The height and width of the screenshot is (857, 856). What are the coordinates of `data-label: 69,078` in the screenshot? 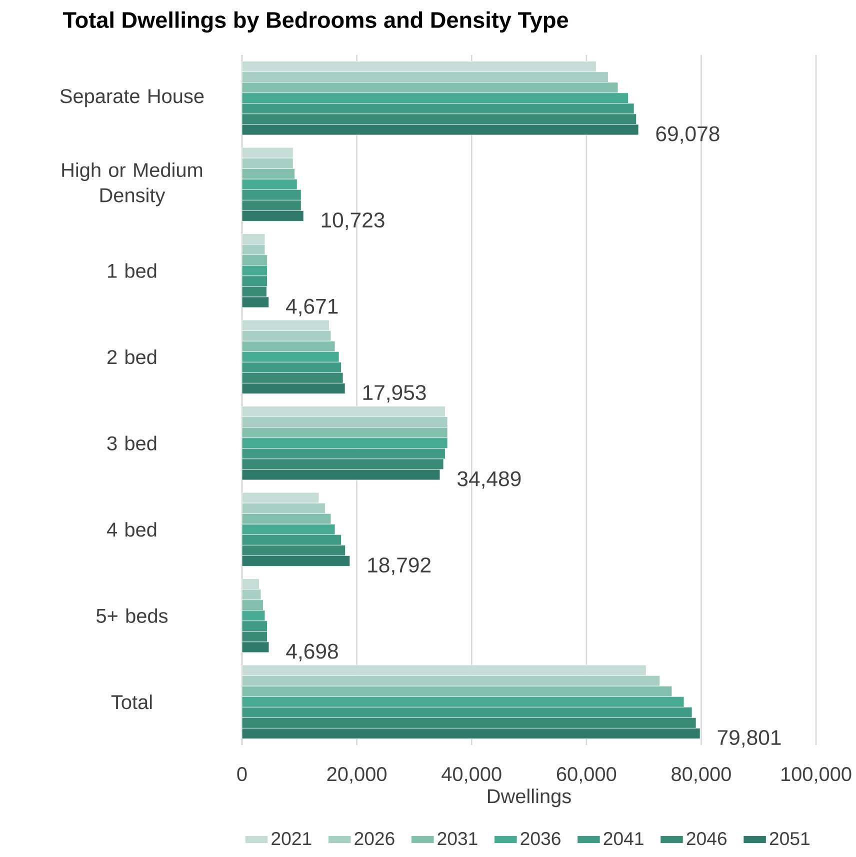 It's located at (688, 135).